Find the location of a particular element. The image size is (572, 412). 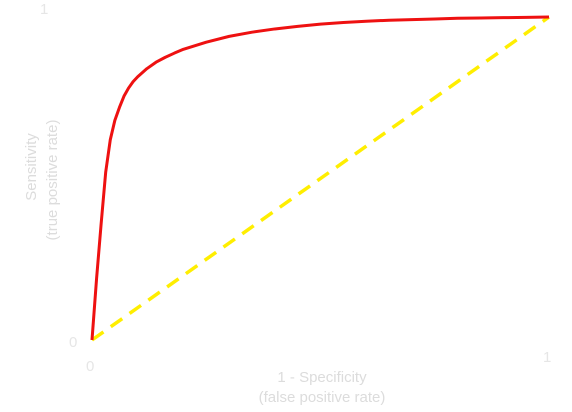

y-axis-label-line2: (true positive rate) is located at coordinates (52, 180).